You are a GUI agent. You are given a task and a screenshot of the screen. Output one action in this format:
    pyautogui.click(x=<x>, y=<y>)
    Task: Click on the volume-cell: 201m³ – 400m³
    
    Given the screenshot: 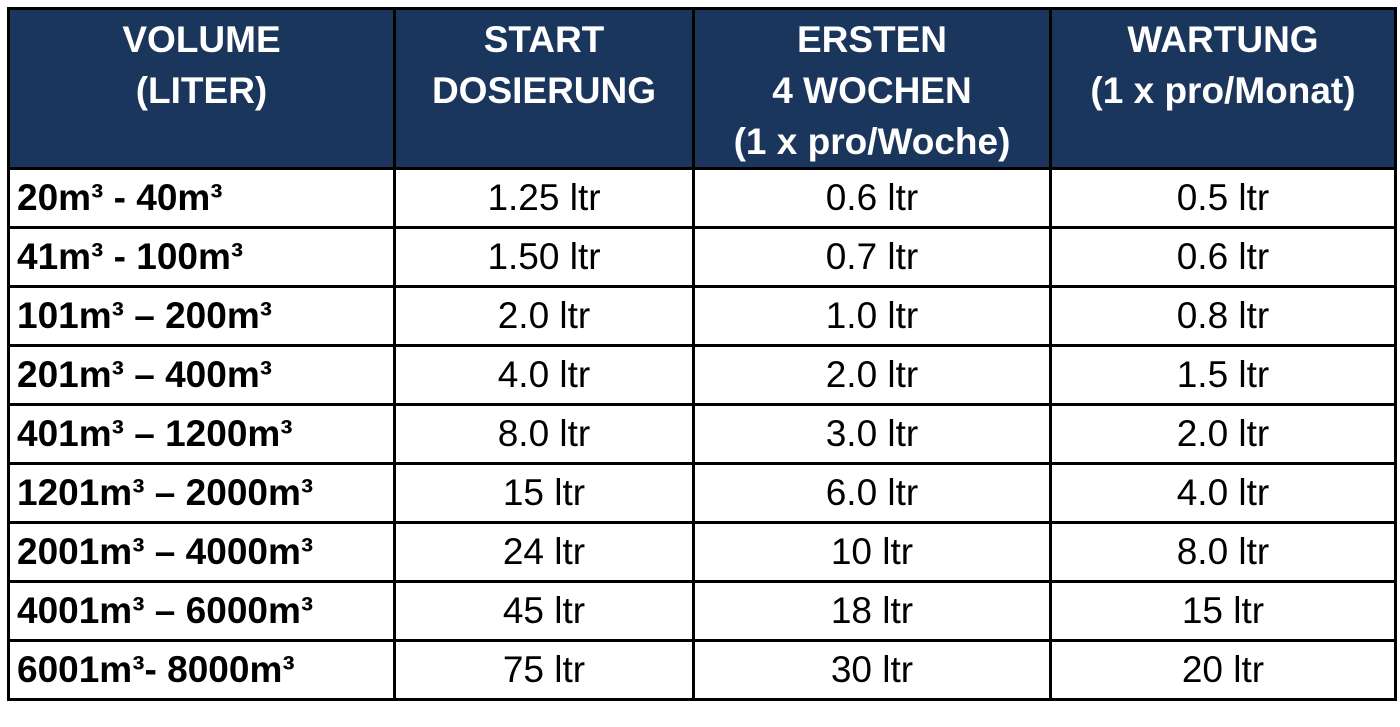 What is the action you would take?
    pyautogui.click(x=201, y=375)
    